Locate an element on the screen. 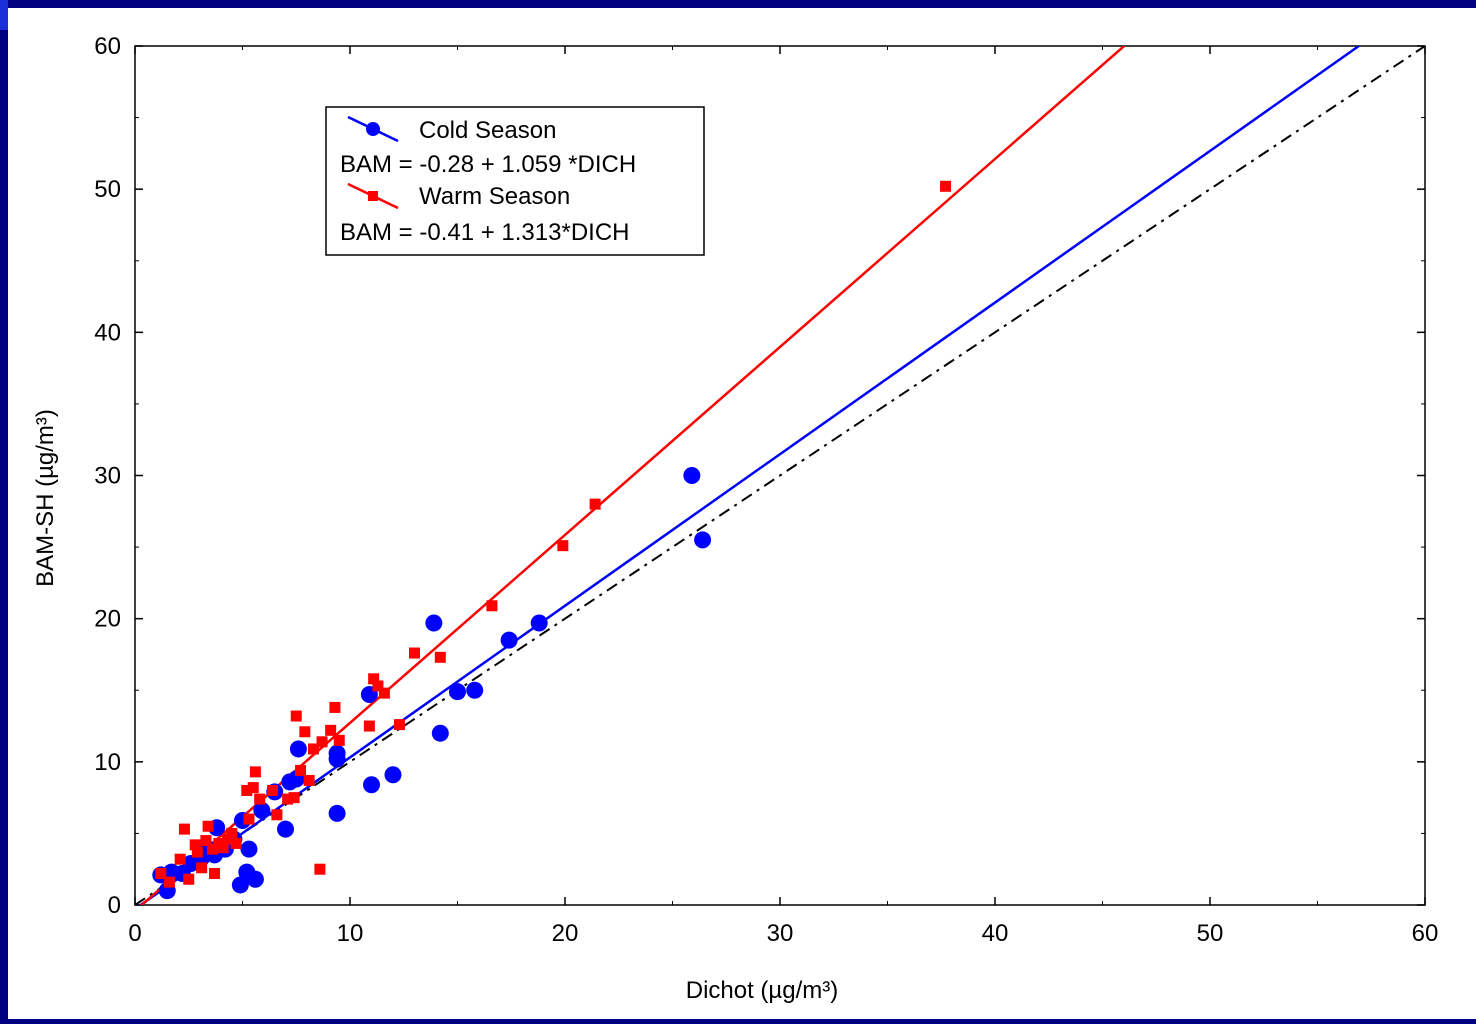 The image size is (1476, 1024). legend-cold-label: Cold Season is located at coordinates (487, 130).